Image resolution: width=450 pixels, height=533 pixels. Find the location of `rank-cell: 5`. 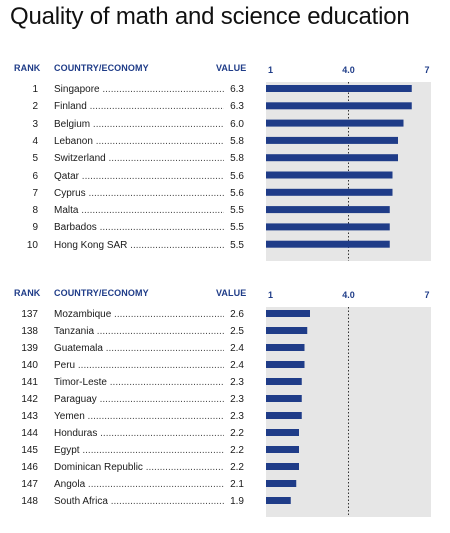

rank-cell: 5 is located at coordinates (35, 159).